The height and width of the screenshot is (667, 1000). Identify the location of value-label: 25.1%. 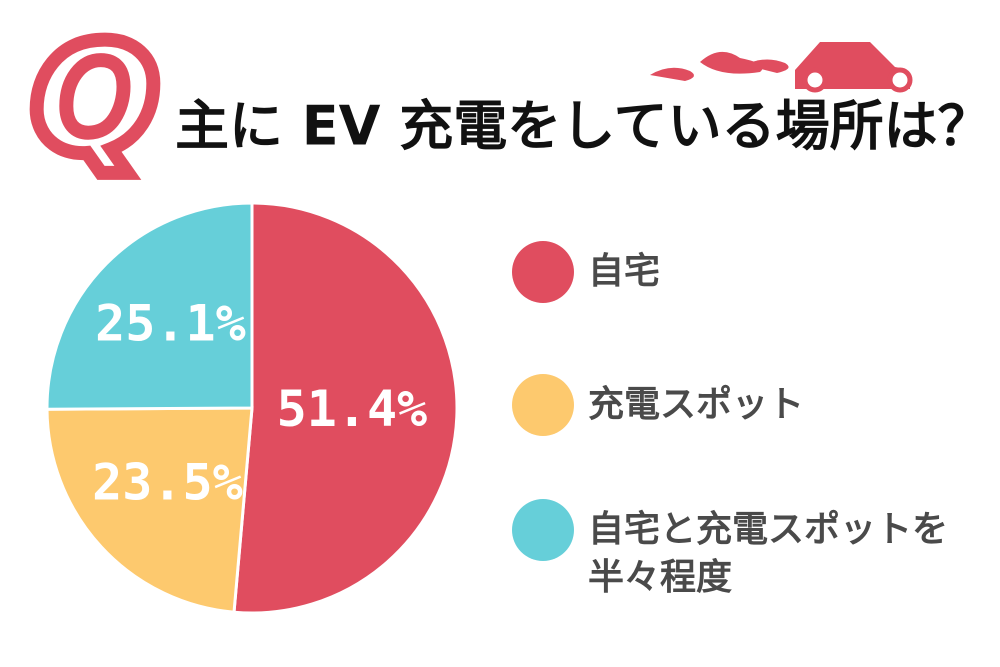
(170, 323).